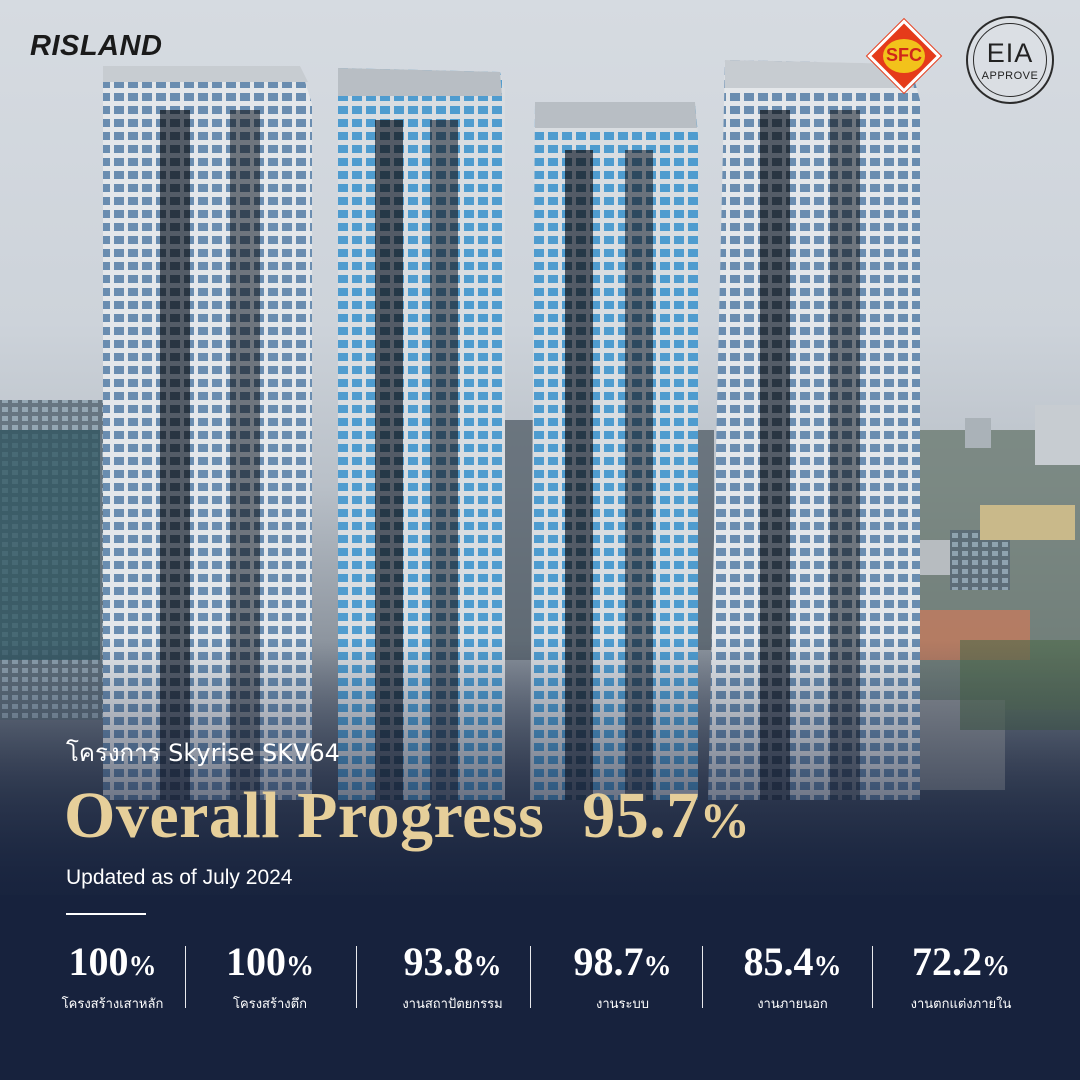 Image resolution: width=1080 pixels, height=1080 pixels. Describe the element at coordinates (270, 1004) in the screenshot. I see `stat-label: โครงสร้างตึก` at that location.